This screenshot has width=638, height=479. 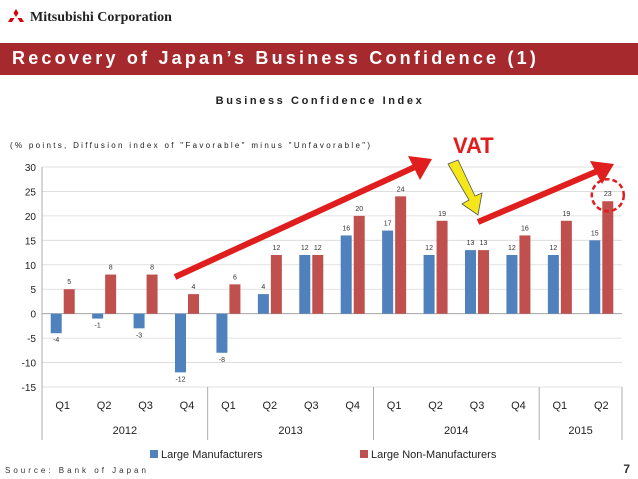 What do you see at coordinates (602, 172) in the screenshot?
I see `trend-arrow-2-head` at bounding box center [602, 172].